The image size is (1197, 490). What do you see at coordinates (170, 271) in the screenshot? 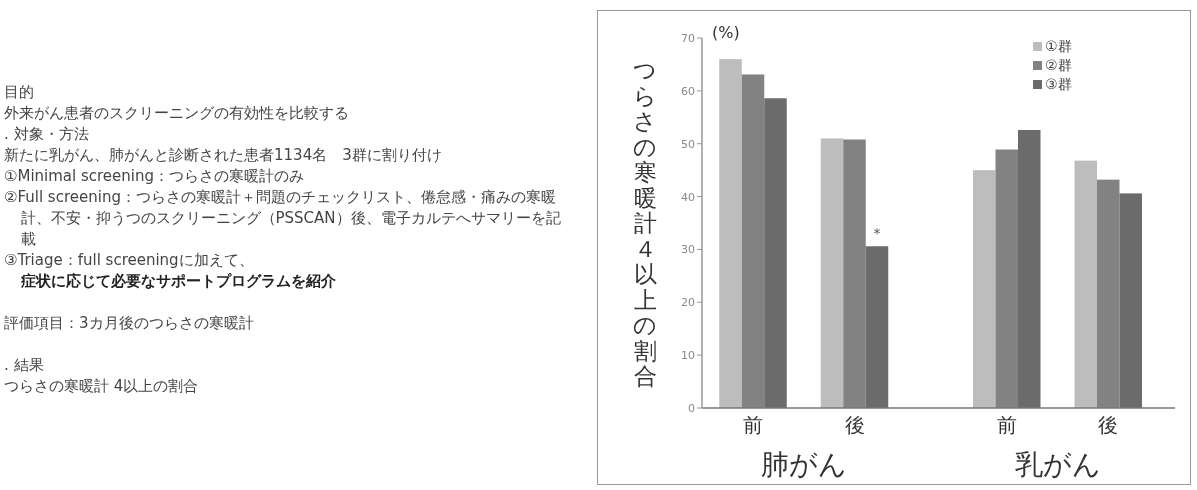
I see `text: ③Triage：full screeningに加えて、症状に応じて必要なサポートプログラムを紹介` at bounding box center [170, 271].